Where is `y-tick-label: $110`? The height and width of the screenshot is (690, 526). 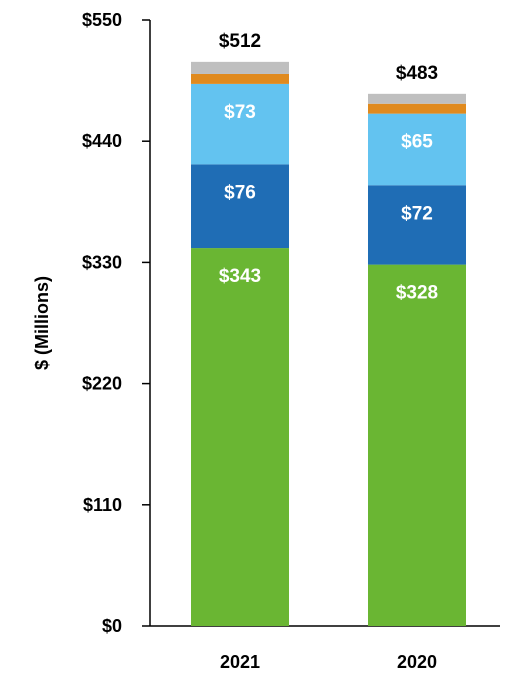 y-tick-label: $110 is located at coordinates (102, 505).